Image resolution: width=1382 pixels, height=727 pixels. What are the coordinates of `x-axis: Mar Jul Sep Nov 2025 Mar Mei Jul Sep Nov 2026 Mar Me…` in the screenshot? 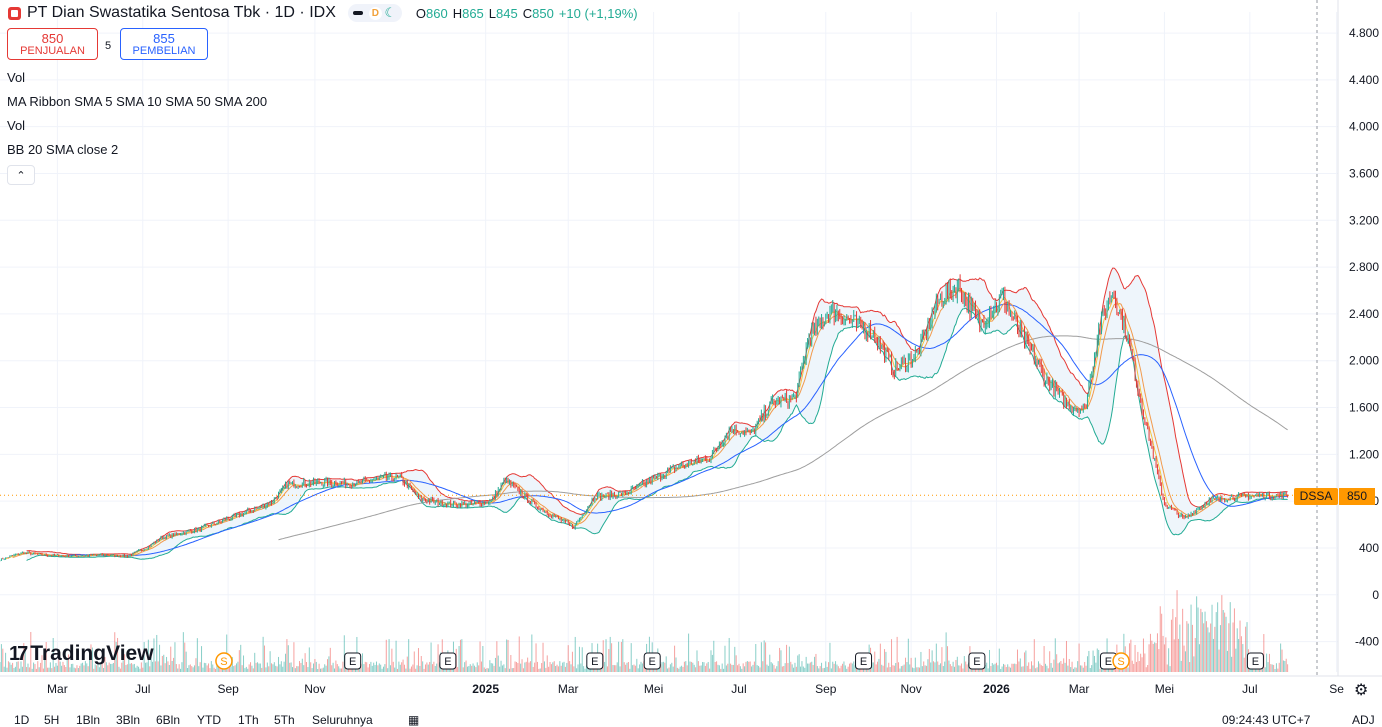 It's located at (691, 685).